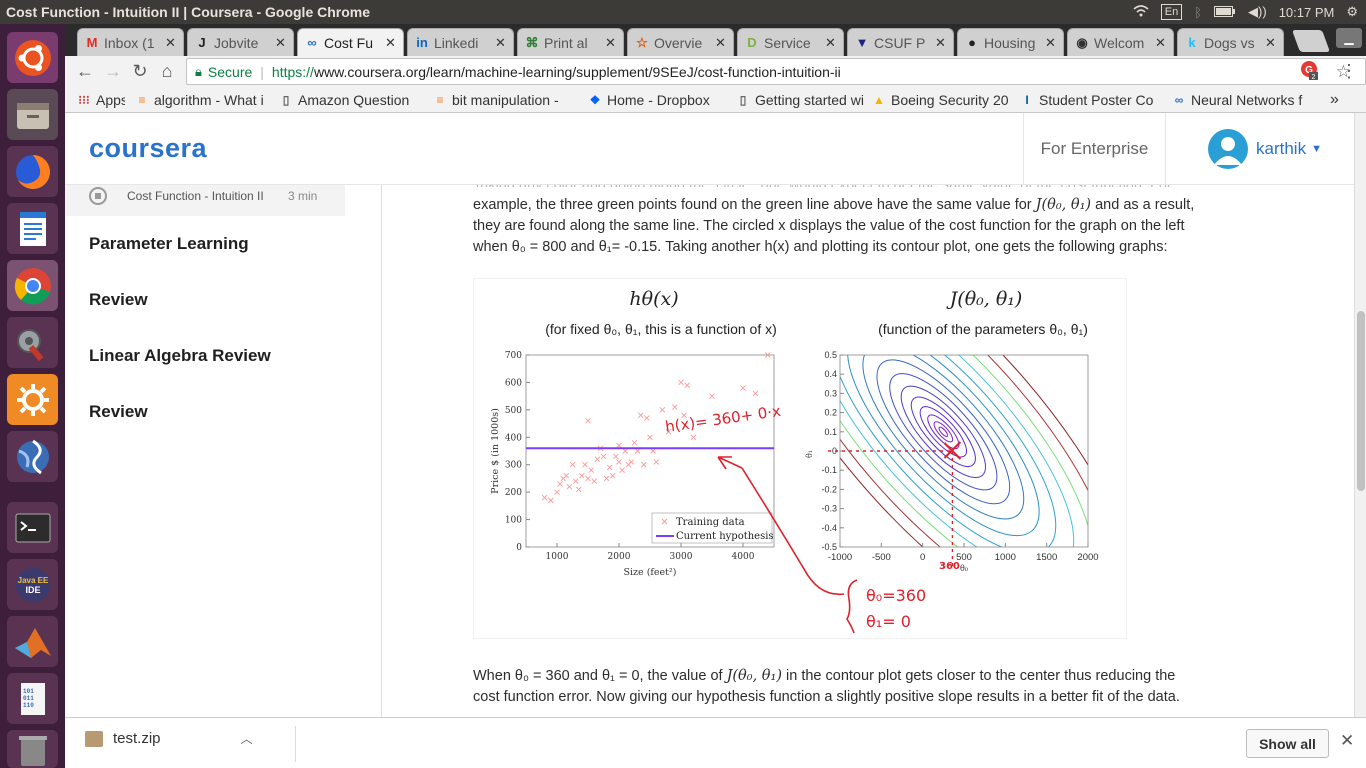 The width and height of the screenshot is (1366, 768). What do you see at coordinates (202, 100) in the screenshot?
I see `bookmark-1: ≡ algorithm - What i` at bounding box center [202, 100].